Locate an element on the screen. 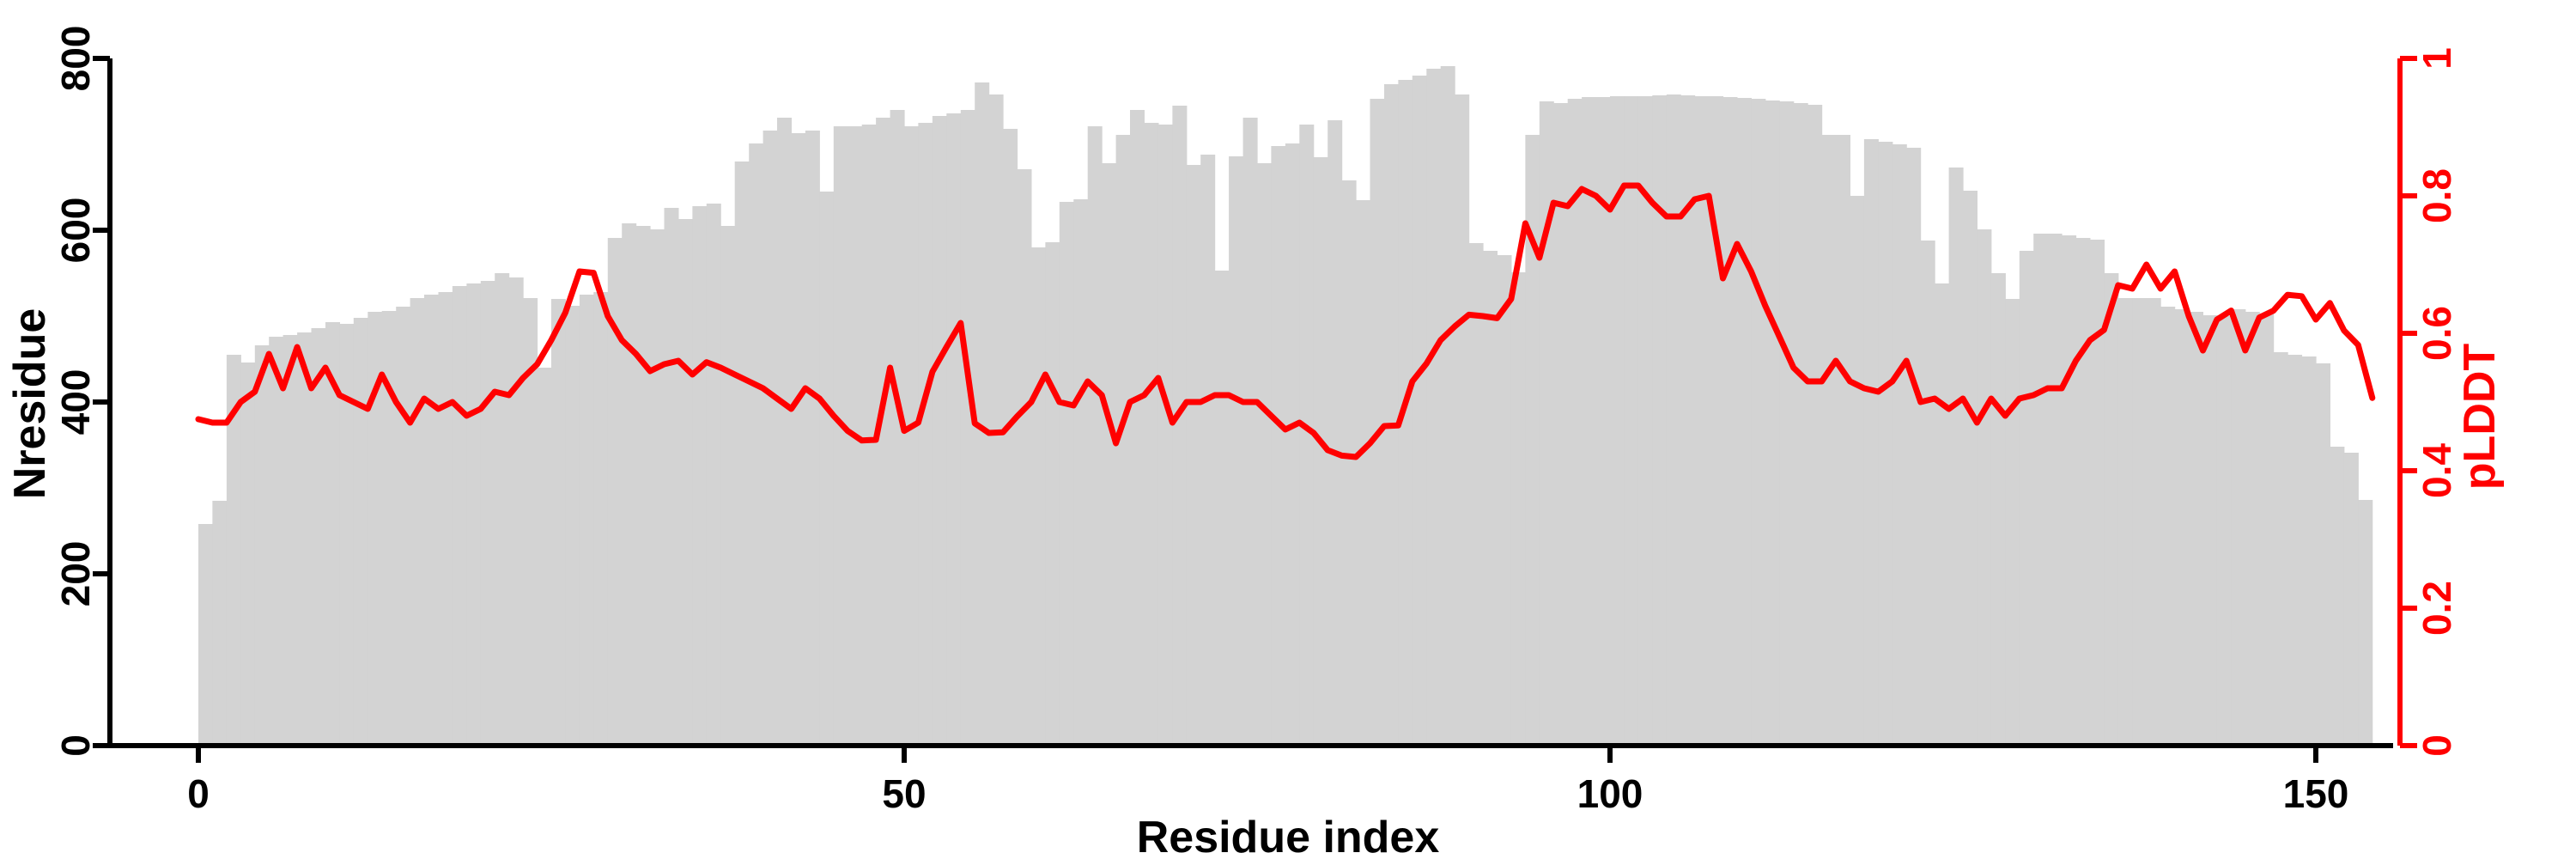  right-tick-label-1: 1 is located at coordinates (2437, 58).